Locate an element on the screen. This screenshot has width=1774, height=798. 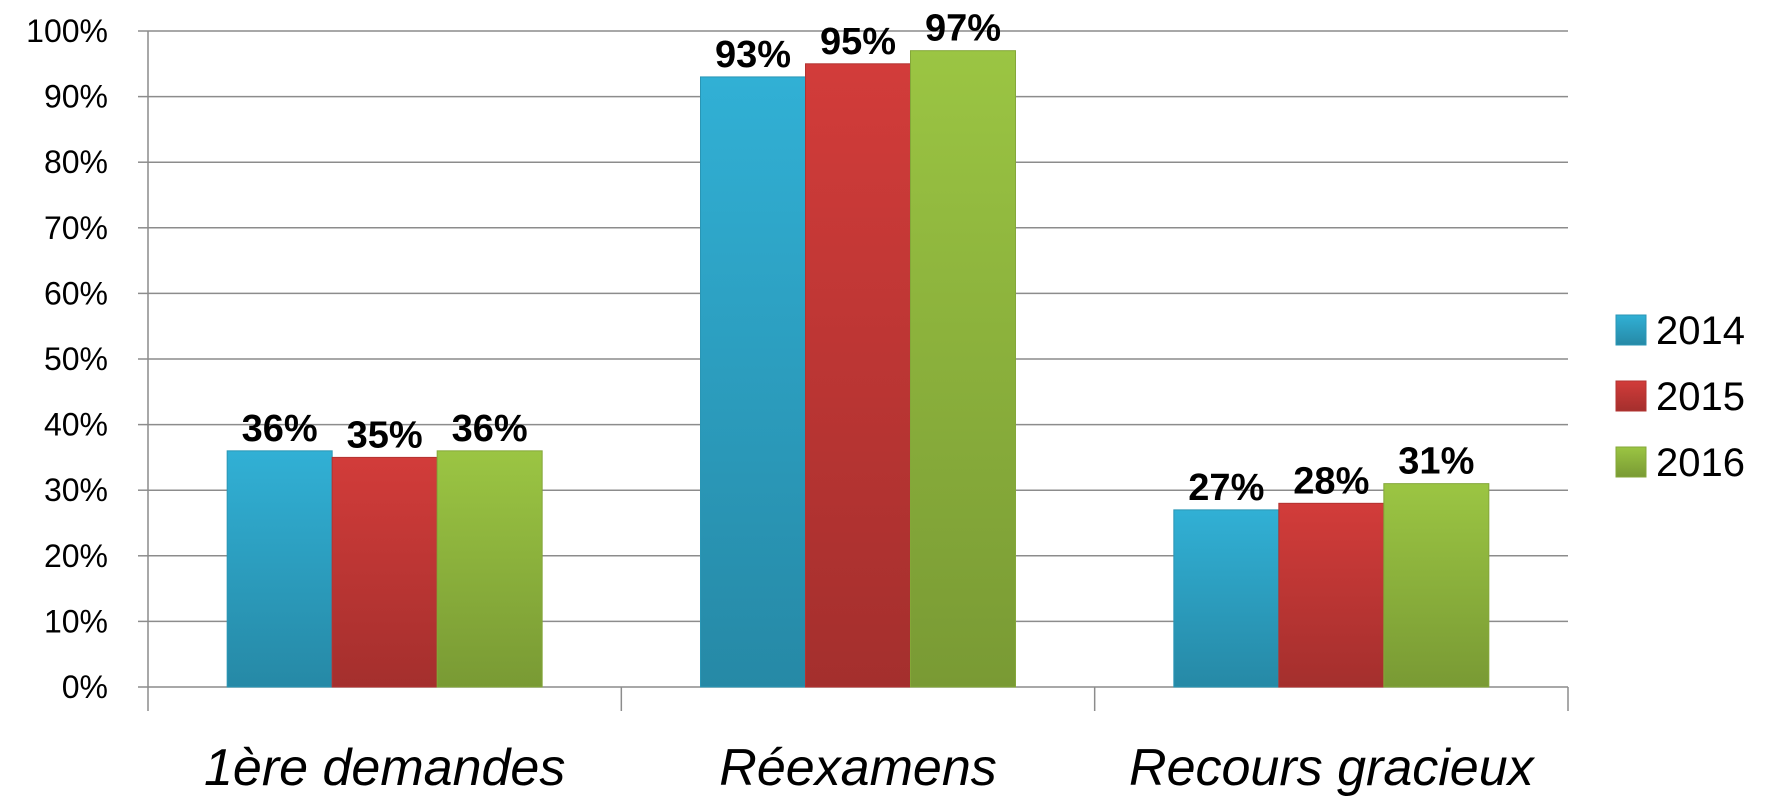
y-tick-label: 80% is located at coordinates (76, 162).